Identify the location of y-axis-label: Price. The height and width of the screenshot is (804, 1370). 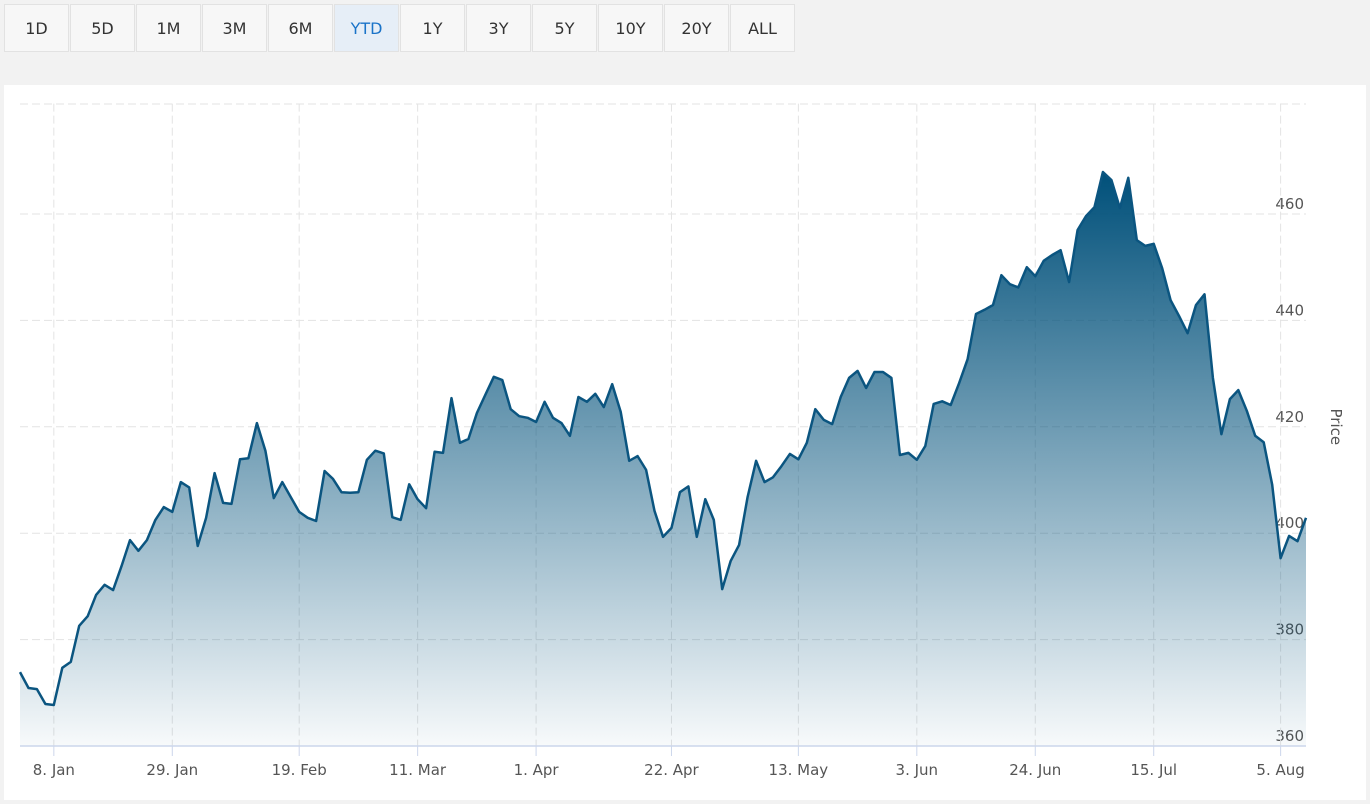
(1336, 427).